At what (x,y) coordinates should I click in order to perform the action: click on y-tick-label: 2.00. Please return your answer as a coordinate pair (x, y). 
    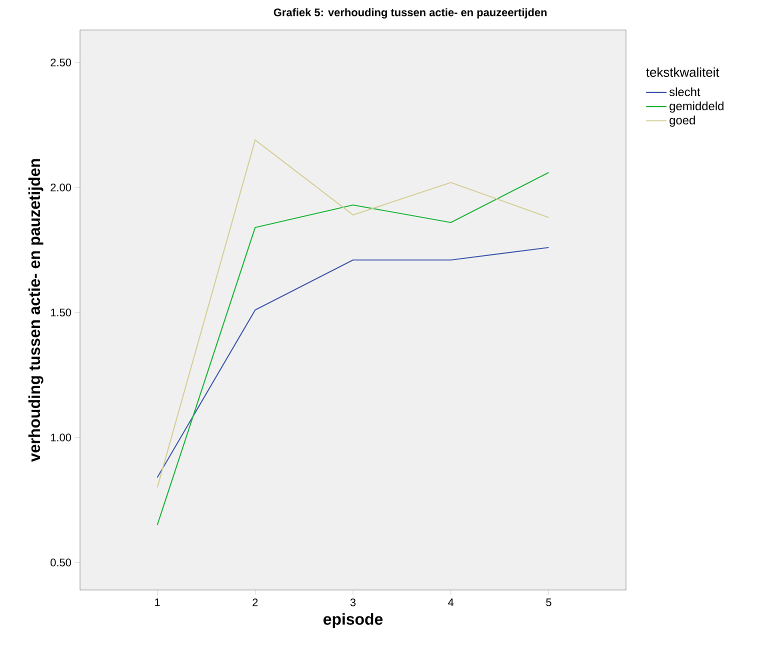
    Looking at the image, I should click on (61, 188).